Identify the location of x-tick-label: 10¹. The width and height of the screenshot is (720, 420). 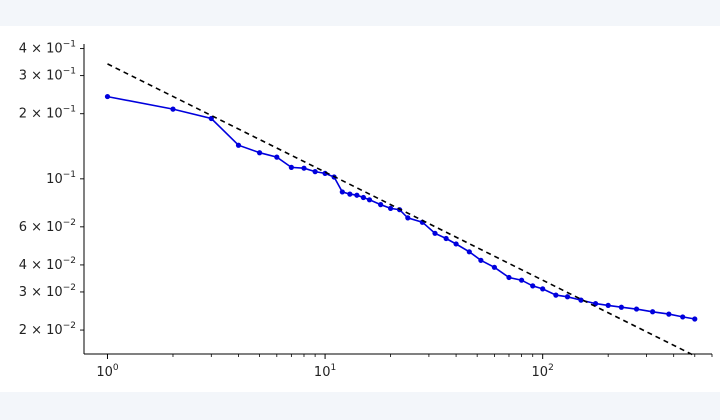
(325, 371).